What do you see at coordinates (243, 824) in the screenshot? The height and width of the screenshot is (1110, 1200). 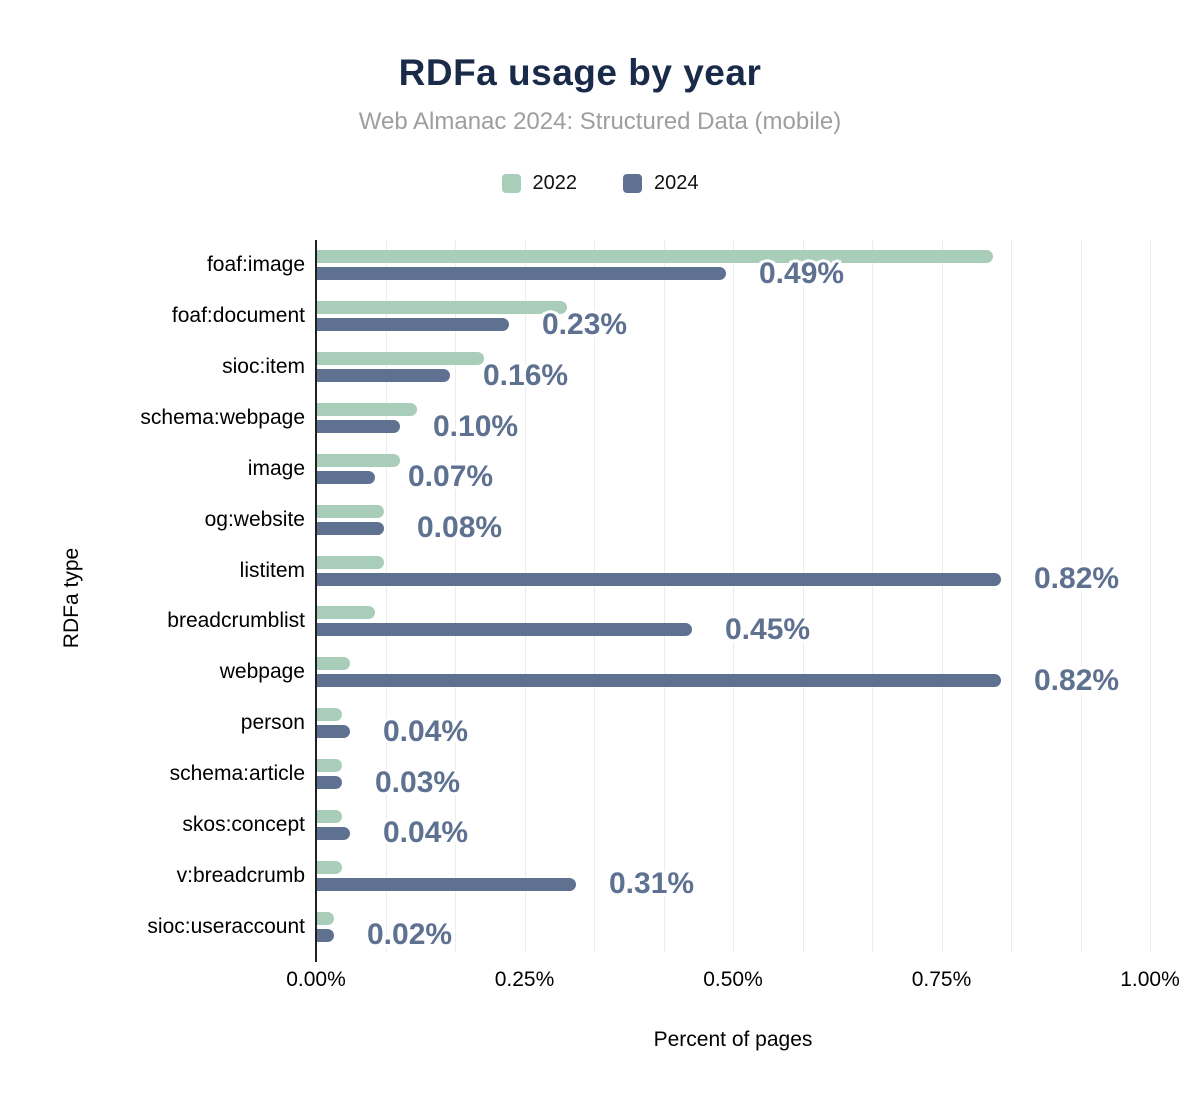 I see `category-label-skos-concept: skos:concept` at bounding box center [243, 824].